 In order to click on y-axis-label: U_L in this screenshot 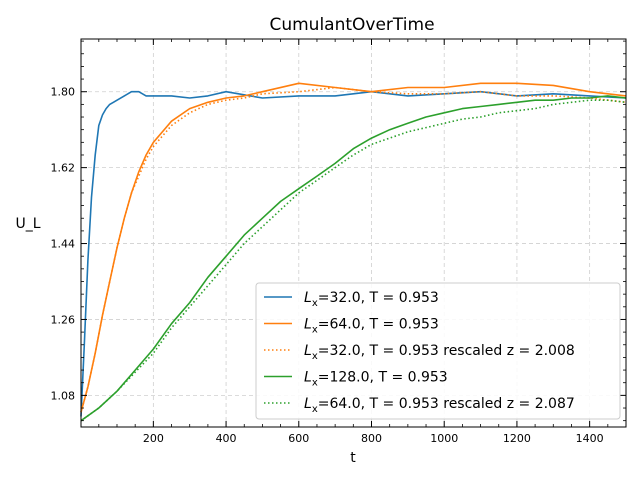, I will do `click(27, 224)`.